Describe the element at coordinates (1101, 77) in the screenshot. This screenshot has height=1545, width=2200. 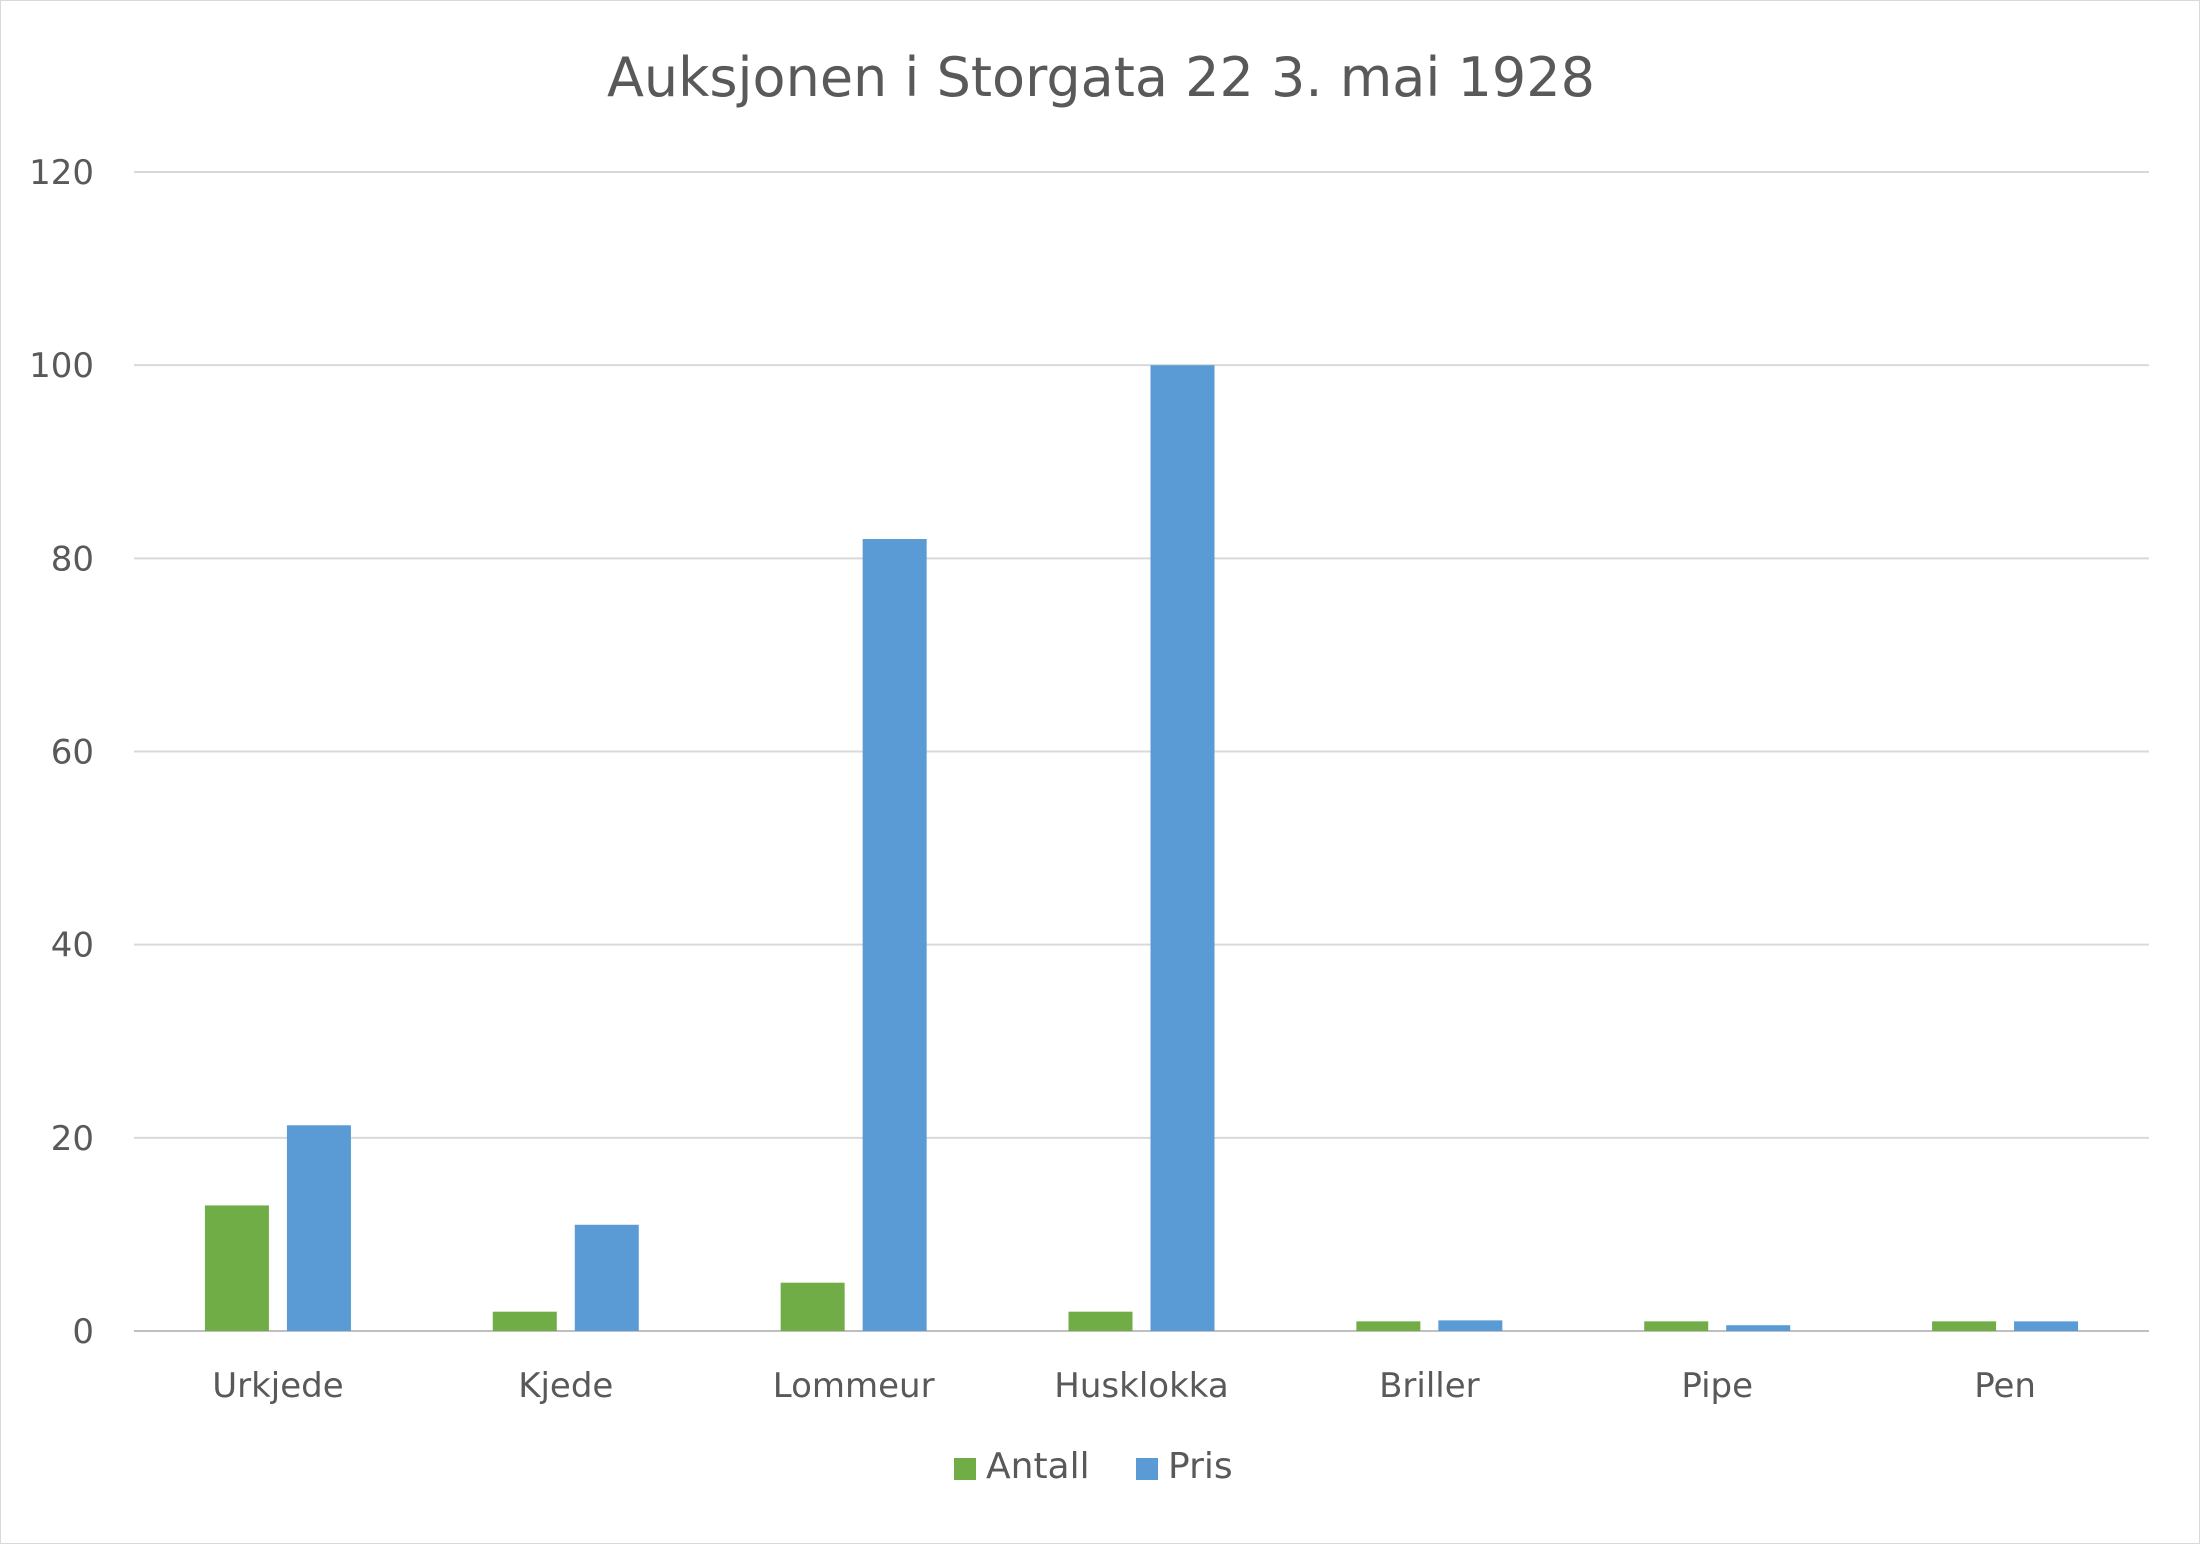
I see `chart-title: Auksjonen i Storgata 22 3. mai 1928` at that location.